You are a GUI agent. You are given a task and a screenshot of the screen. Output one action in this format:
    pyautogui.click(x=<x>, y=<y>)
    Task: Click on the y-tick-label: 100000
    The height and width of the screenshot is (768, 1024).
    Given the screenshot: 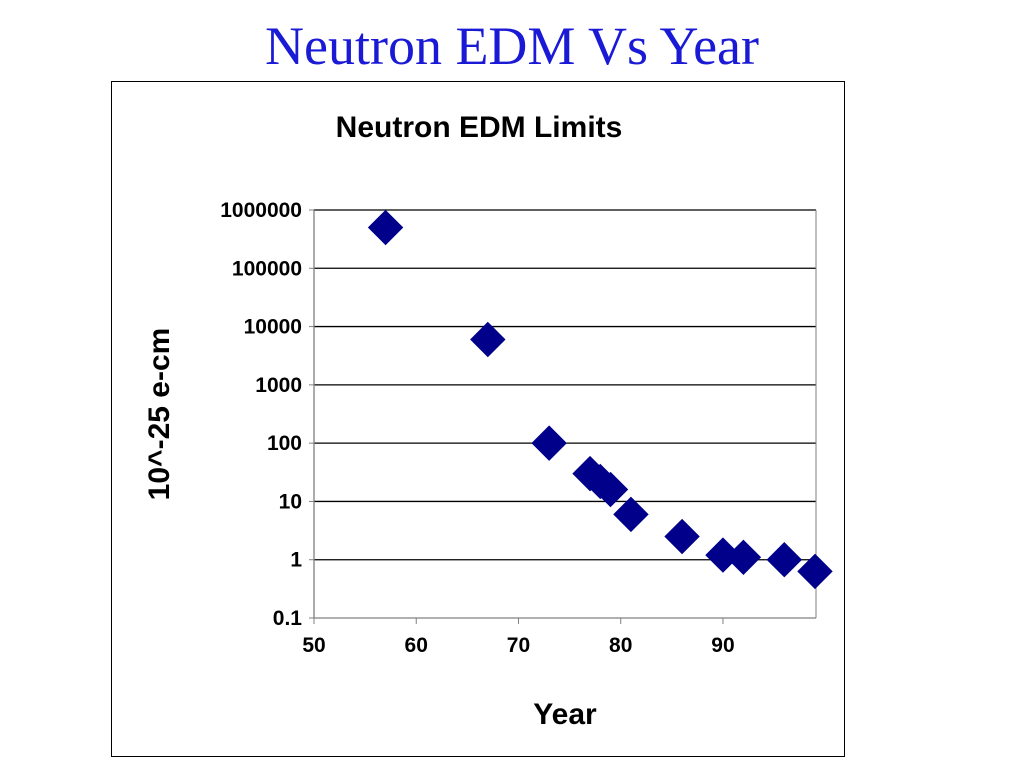 What is the action you would take?
    pyautogui.click(x=267, y=268)
    